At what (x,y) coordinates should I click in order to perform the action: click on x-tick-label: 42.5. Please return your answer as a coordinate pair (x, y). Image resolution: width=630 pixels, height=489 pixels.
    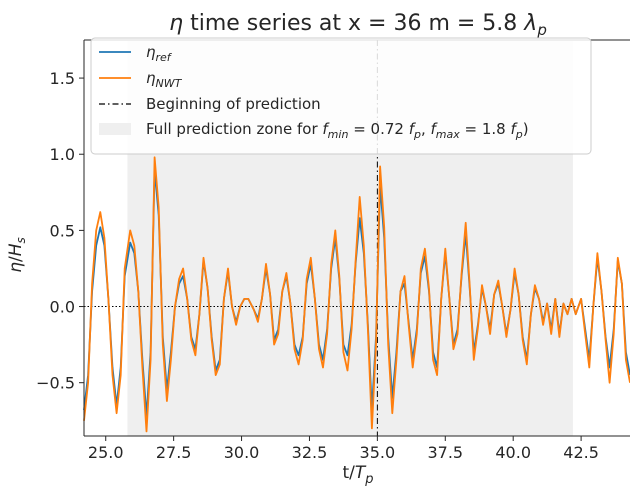
    Looking at the image, I should click on (581, 452).